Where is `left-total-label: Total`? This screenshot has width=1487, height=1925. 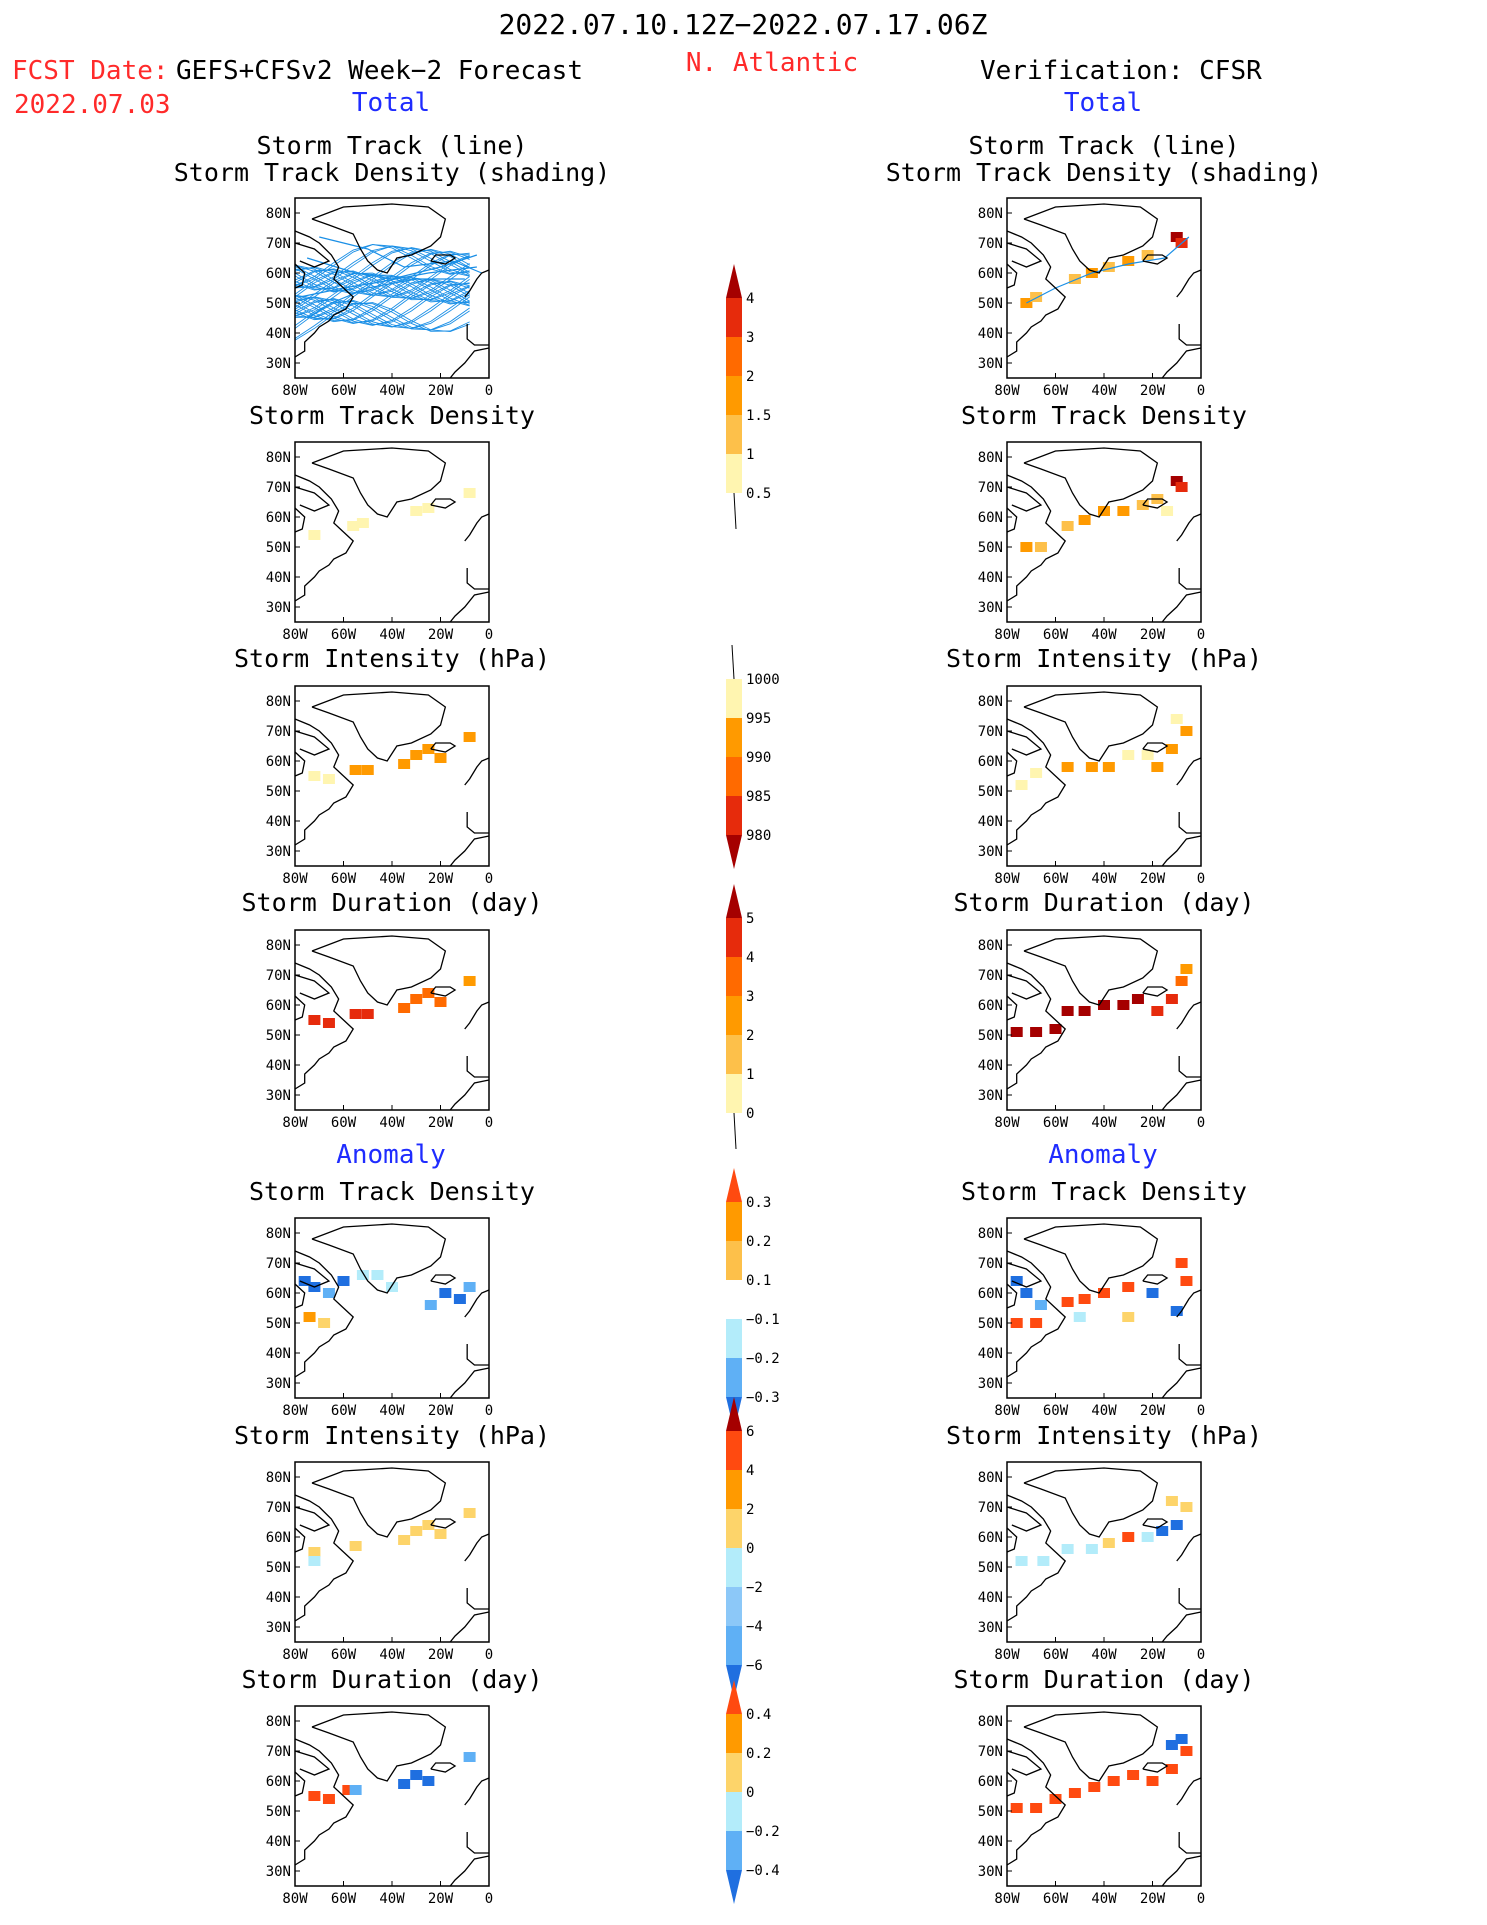 left-total-label: Total is located at coordinates (391, 103).